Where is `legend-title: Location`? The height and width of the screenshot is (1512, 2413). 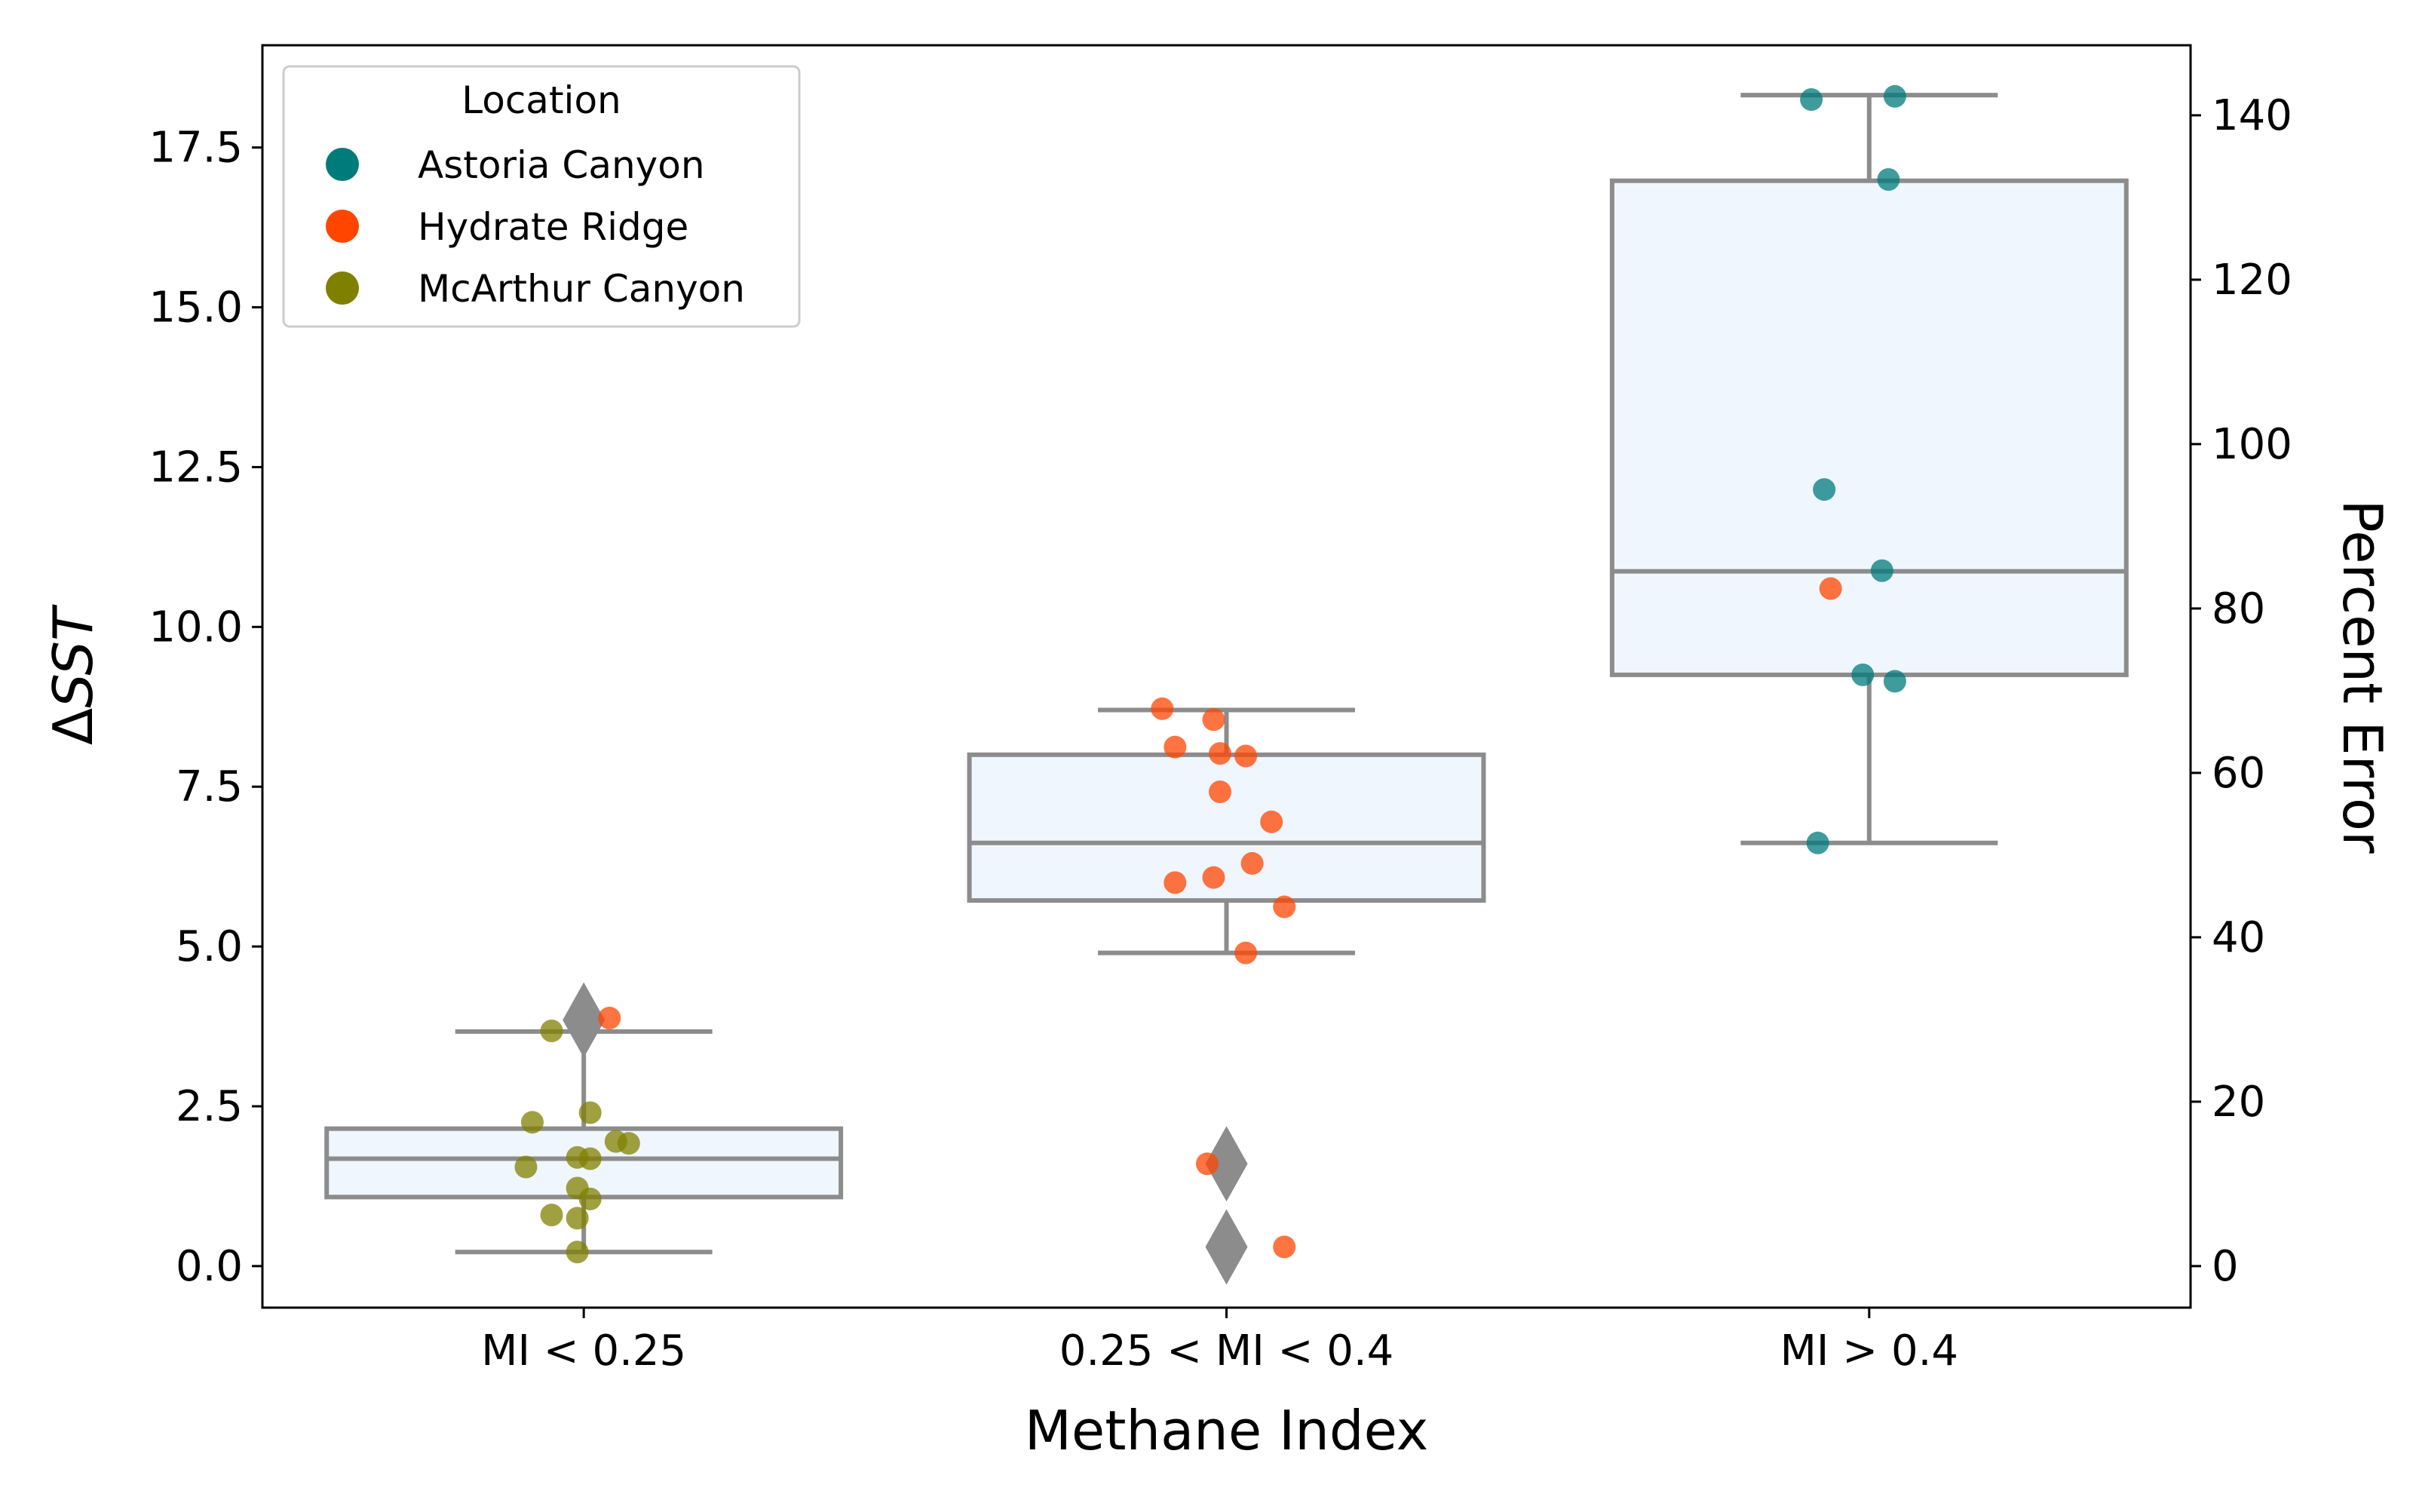 legend-title: Location is located at coordinates (541, 100).